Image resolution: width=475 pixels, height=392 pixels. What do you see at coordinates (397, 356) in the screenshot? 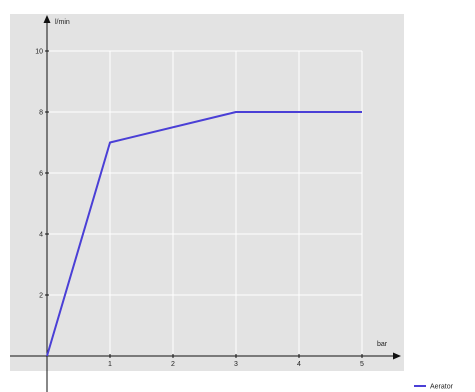
I see `x-axis-arrow` at bounding box center [397, 356].